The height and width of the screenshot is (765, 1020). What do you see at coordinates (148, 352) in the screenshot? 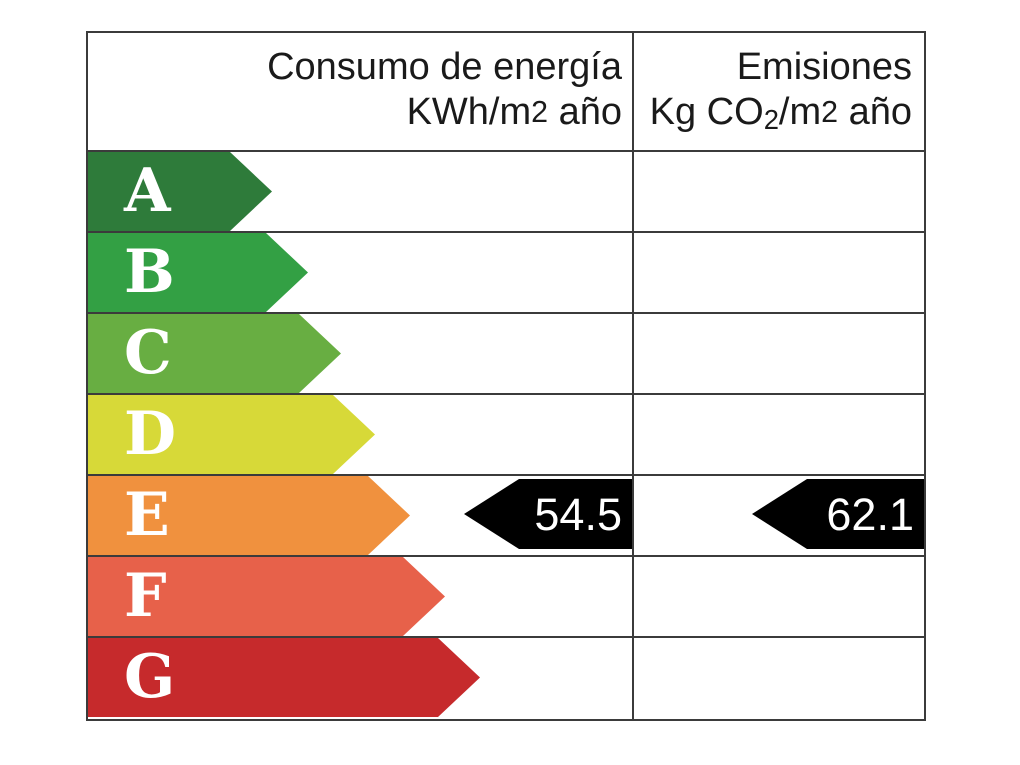
I see `rating-letter-c: C` at bounding box center [148, 352].